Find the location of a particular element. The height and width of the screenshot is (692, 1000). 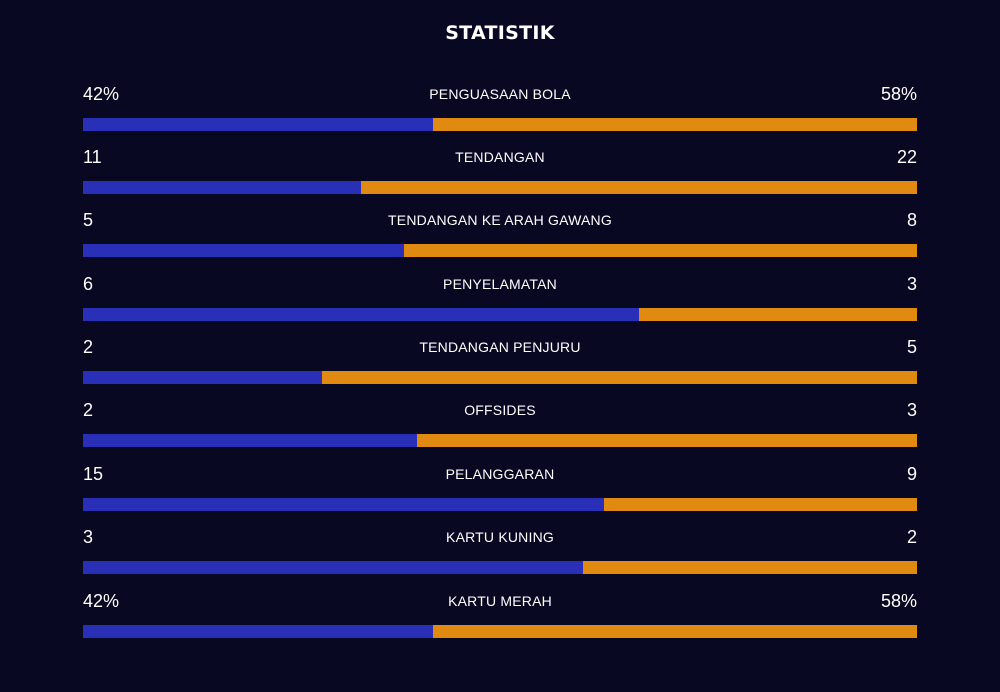

stat-label: TENDANGAN KE ARAH GAWANG is located at coordinates (500, 220).